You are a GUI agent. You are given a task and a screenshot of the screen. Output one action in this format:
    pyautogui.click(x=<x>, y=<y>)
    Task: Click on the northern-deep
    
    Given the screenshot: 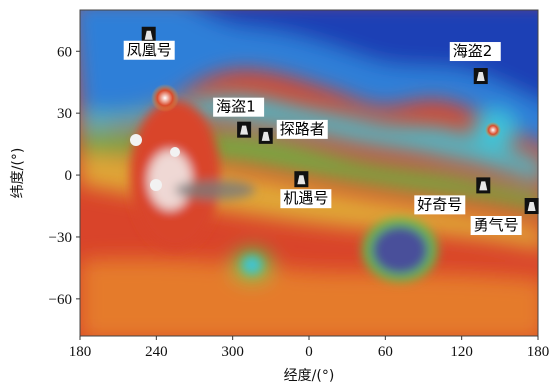 What is the action you would take?
    pyautogui.click(x=366, y=55)
    